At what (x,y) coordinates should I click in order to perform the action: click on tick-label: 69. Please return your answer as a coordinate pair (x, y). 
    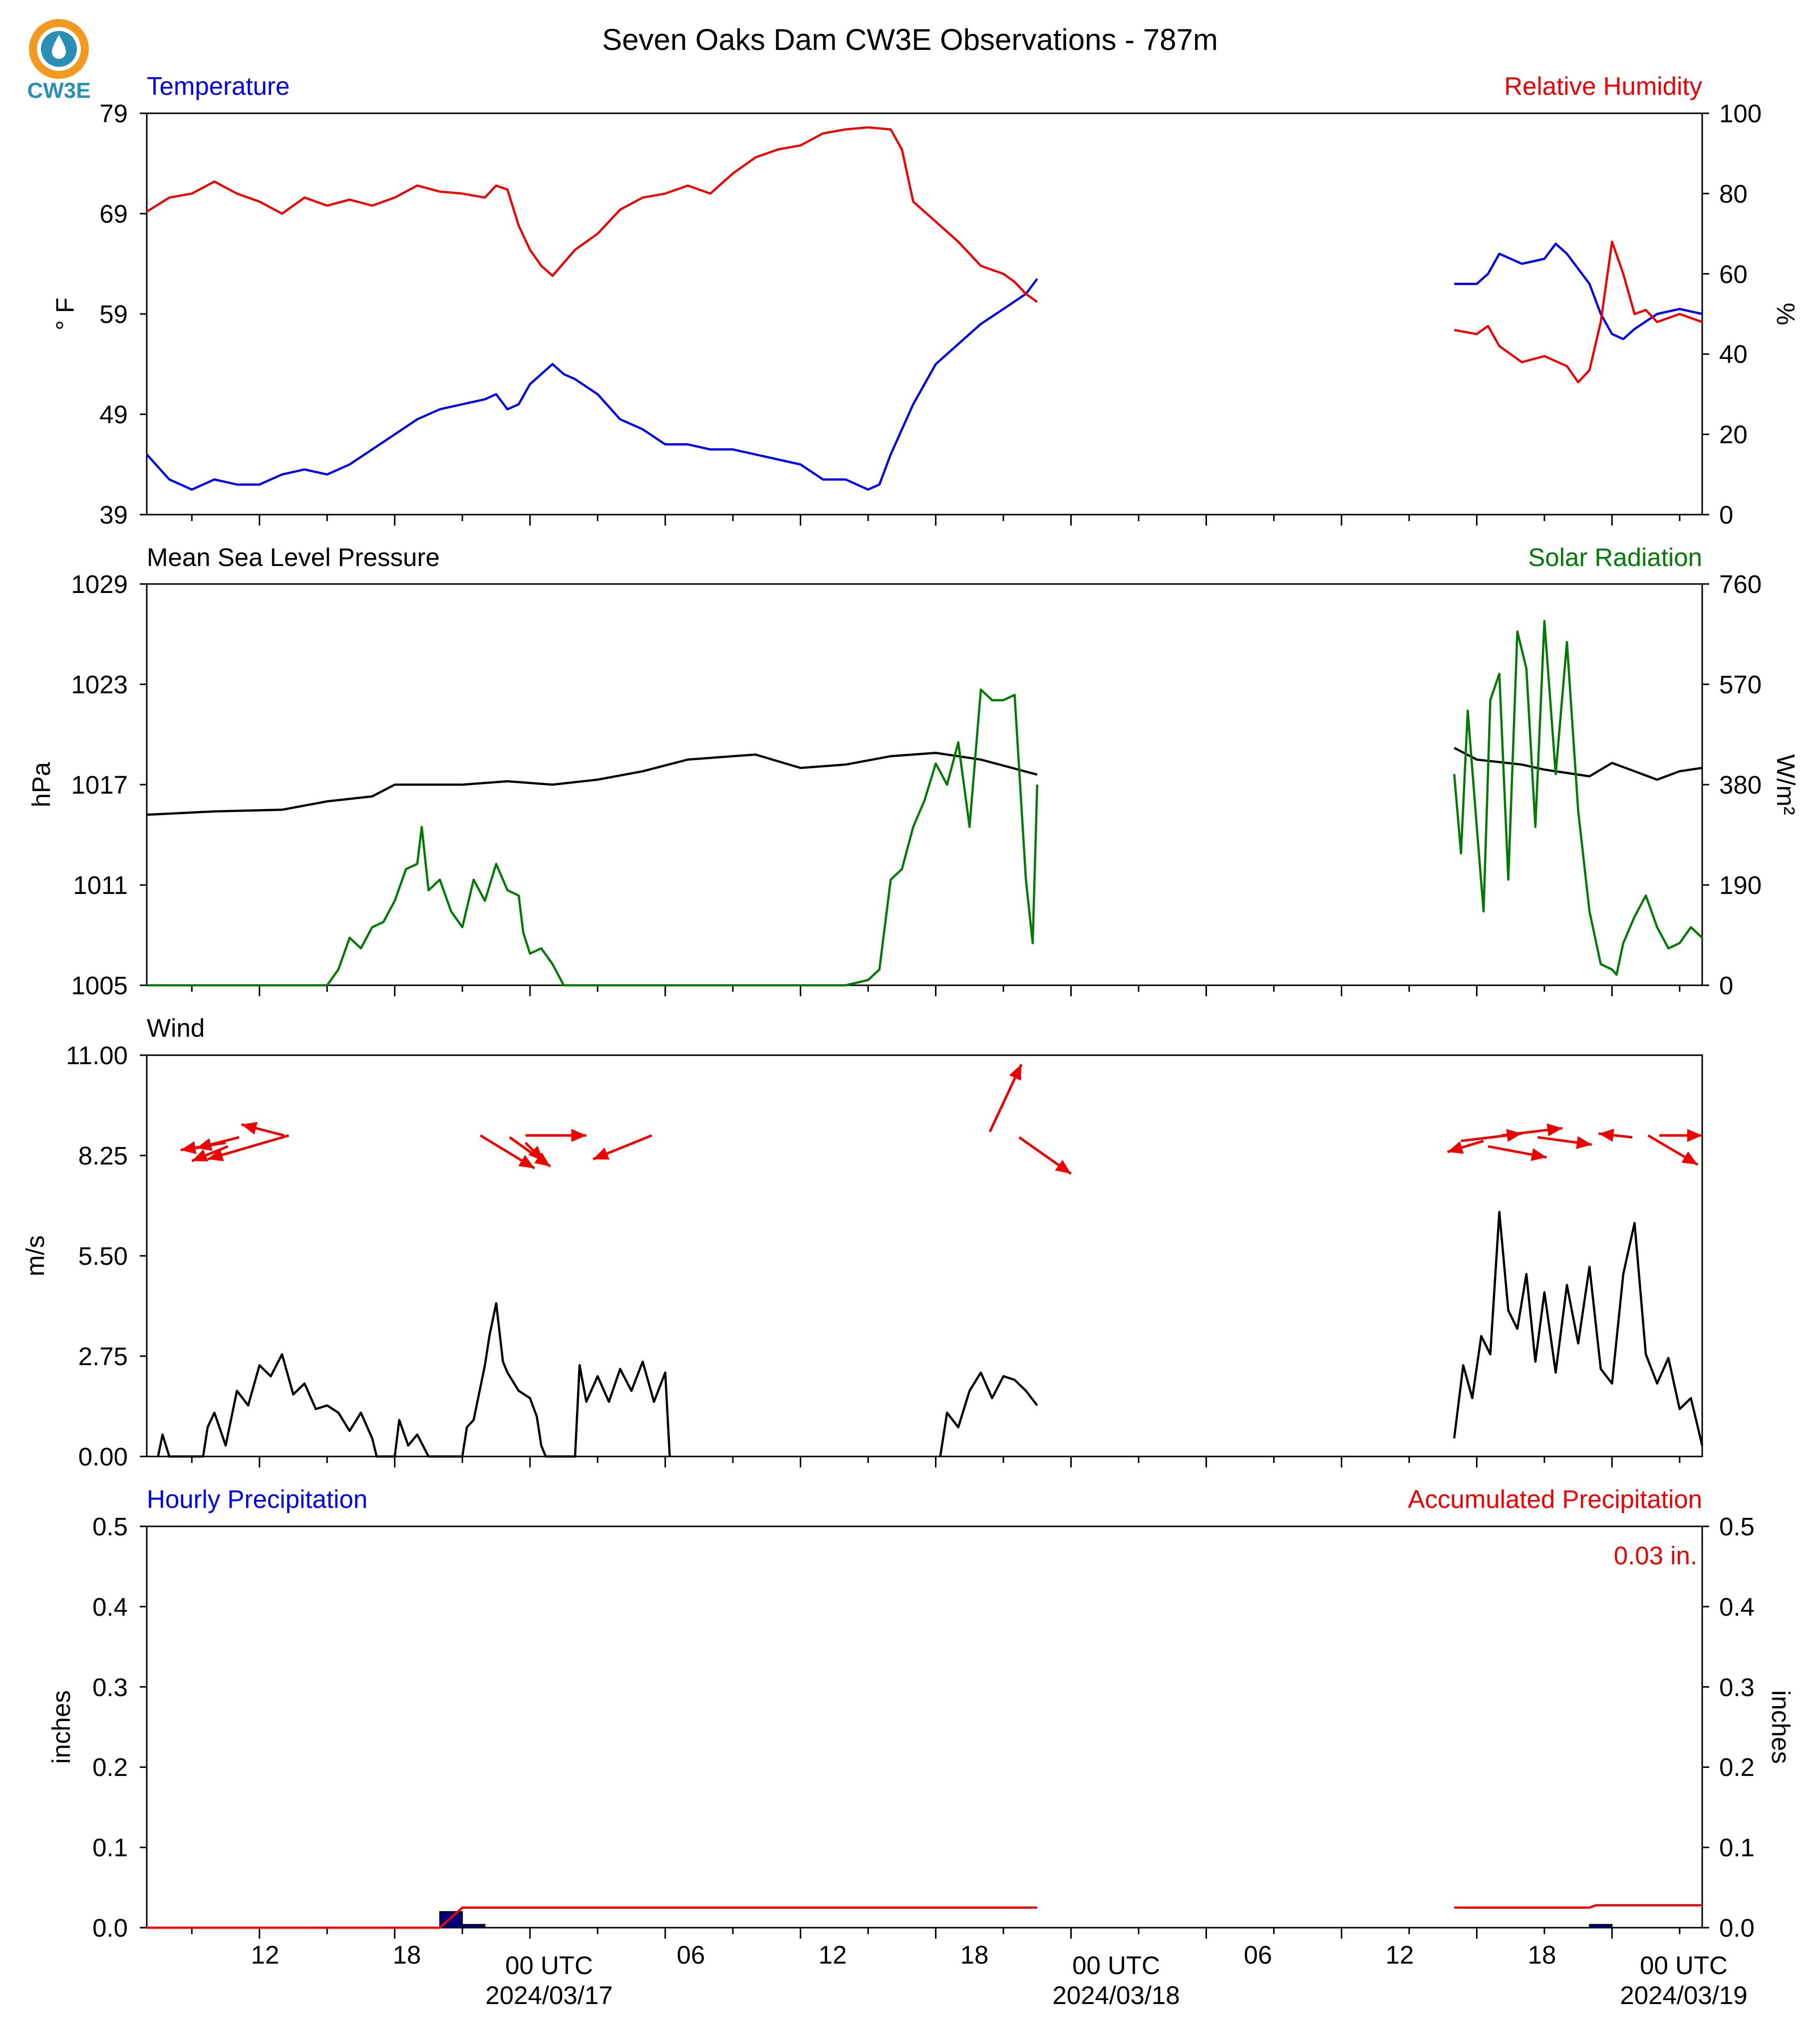
    Looking at the image, I should click on (113, 214).